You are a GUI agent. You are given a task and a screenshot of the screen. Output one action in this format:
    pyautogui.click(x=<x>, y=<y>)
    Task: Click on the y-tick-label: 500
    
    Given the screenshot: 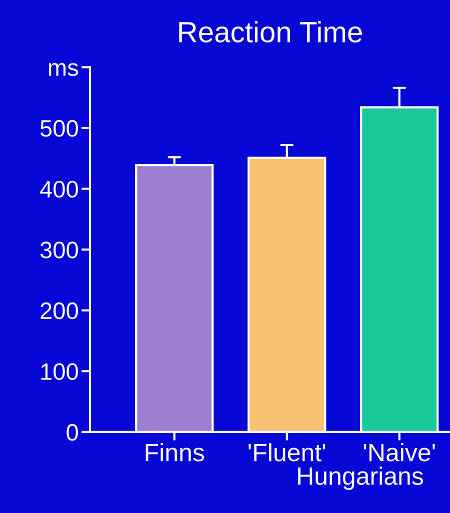 What is the action you would take?
    pyautogui.click(x=59, y=128)
    